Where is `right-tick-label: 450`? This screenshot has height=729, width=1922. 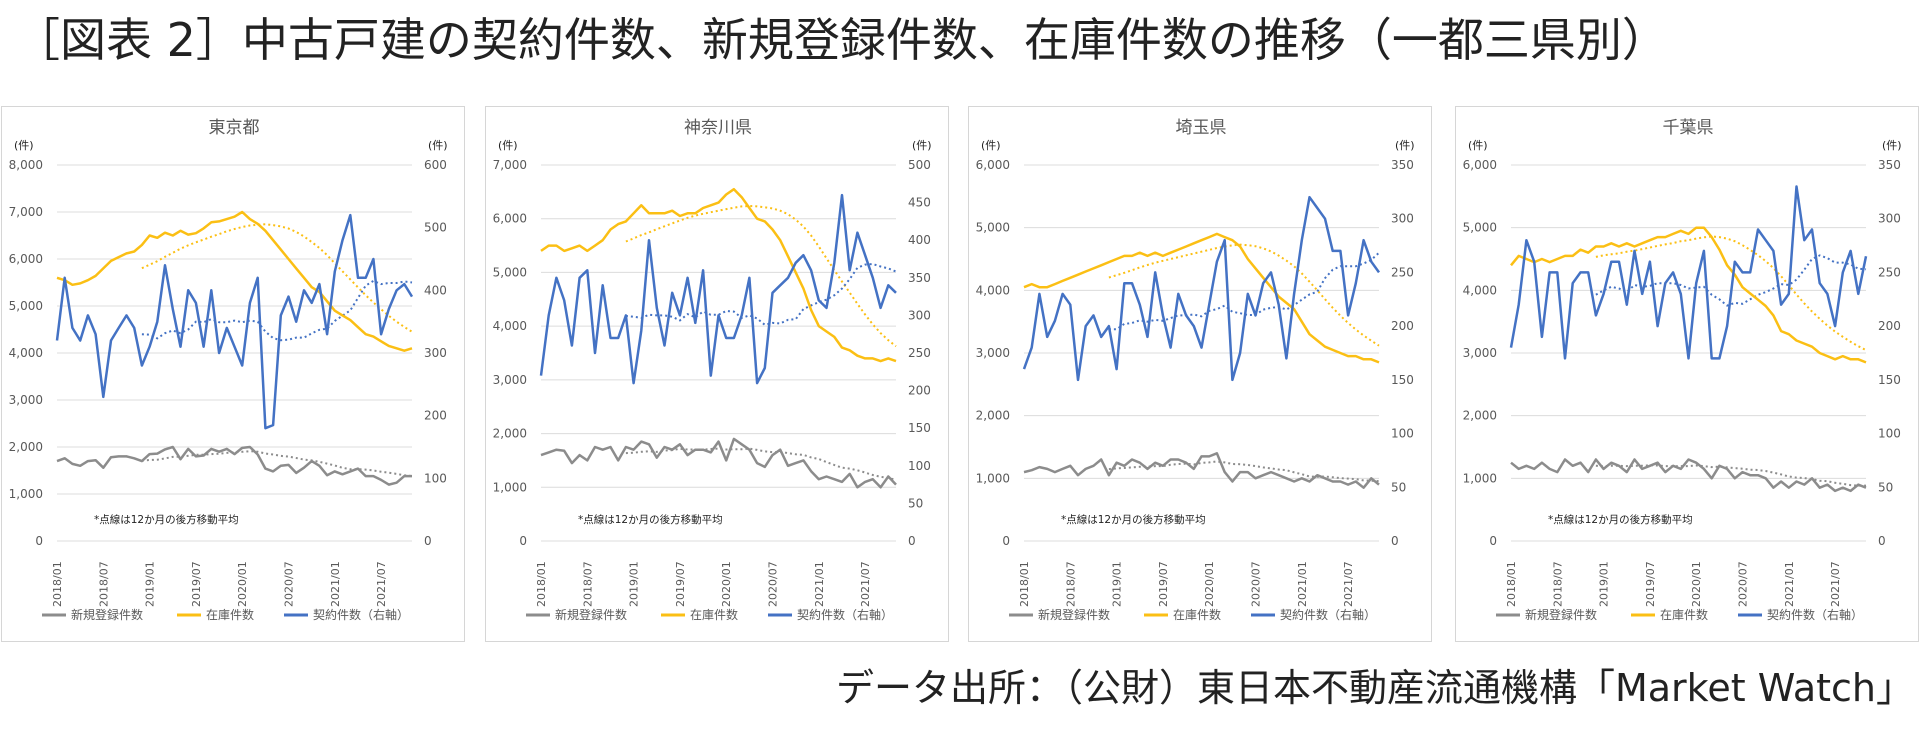
right-tick-label: 450 is located at coordinates (919, 203).